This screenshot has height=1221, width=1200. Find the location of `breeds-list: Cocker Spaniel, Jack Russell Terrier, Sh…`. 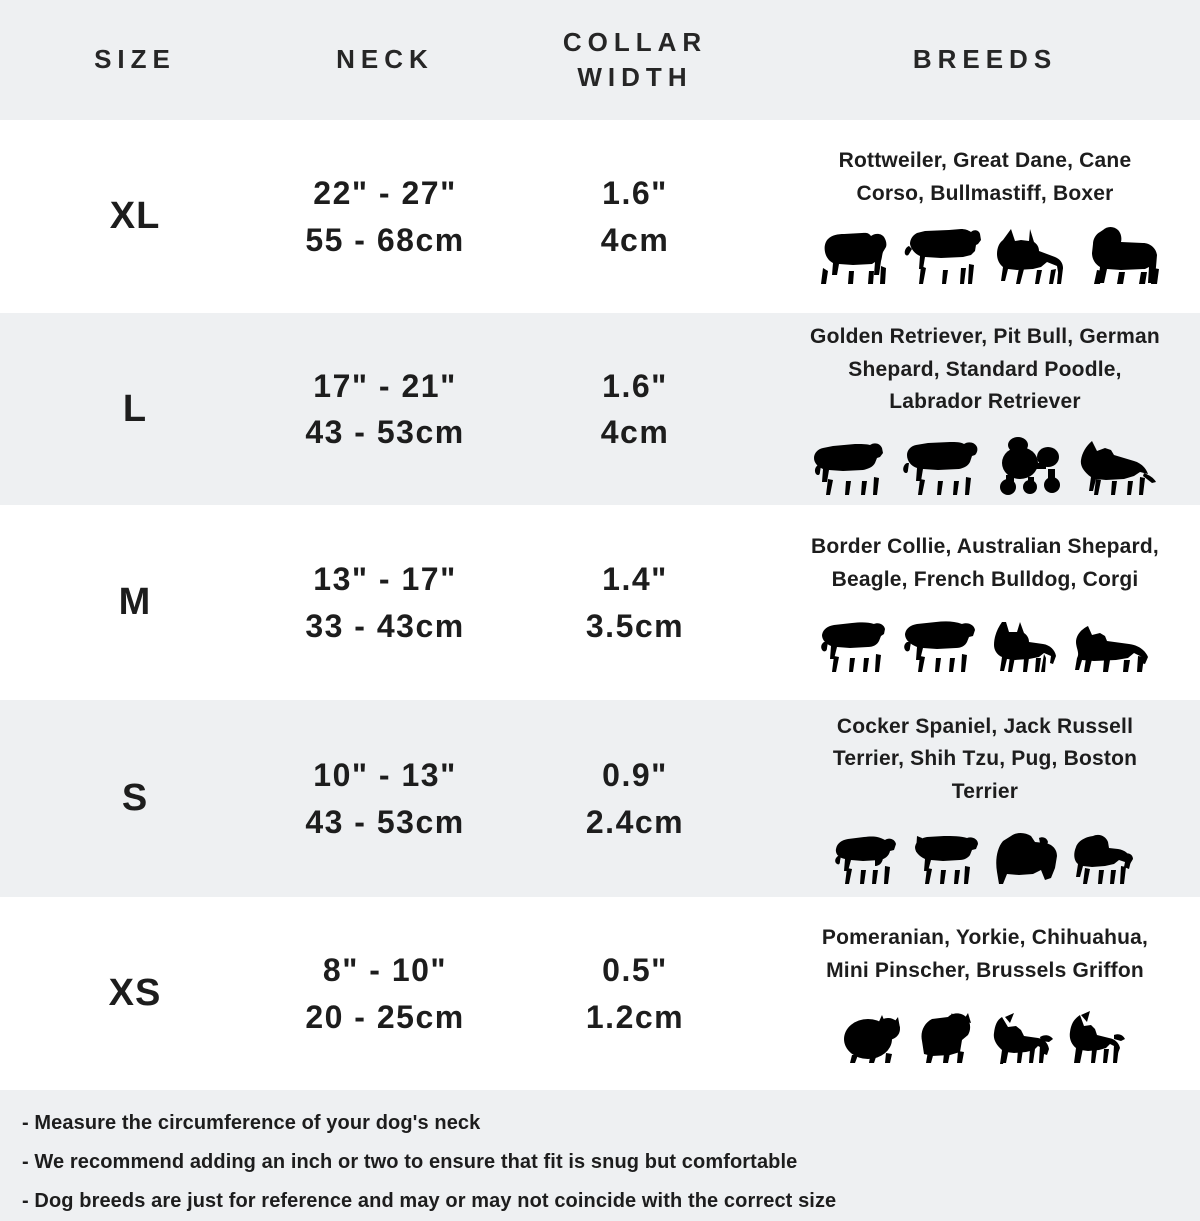

breeds-list: Cocker Spaniel, Jack Russell Terrier, Sh… is located at coordinates (985, 758).